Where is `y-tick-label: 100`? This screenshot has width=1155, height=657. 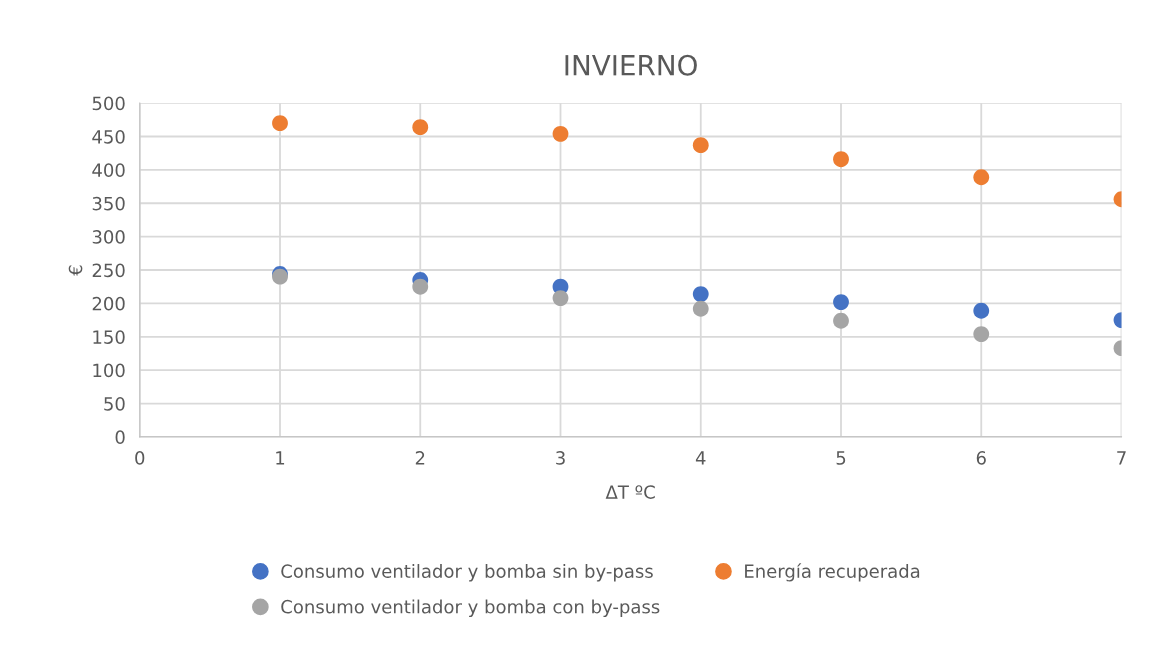 y-tick-label: 100 is located at coordinates (109, 370).